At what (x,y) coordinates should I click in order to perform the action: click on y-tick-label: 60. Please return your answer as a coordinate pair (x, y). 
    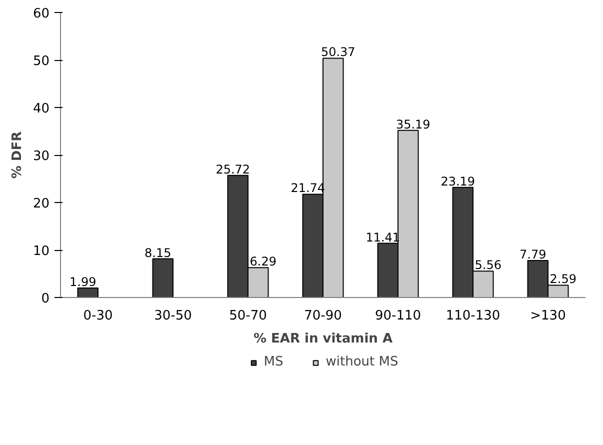
    Looking at the image, I should click on (41, 14).